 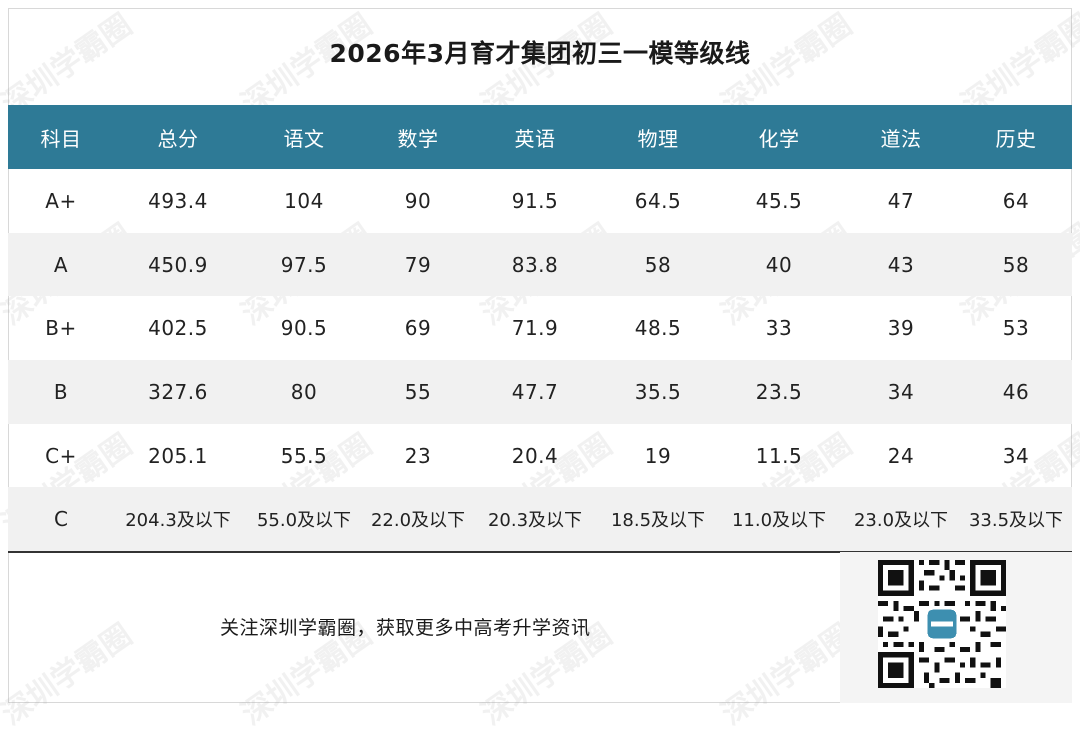 What do you see at coordinates (942, 624) in the screenshot?
I see `qr-code-icon` at bounding box center [942, 624].